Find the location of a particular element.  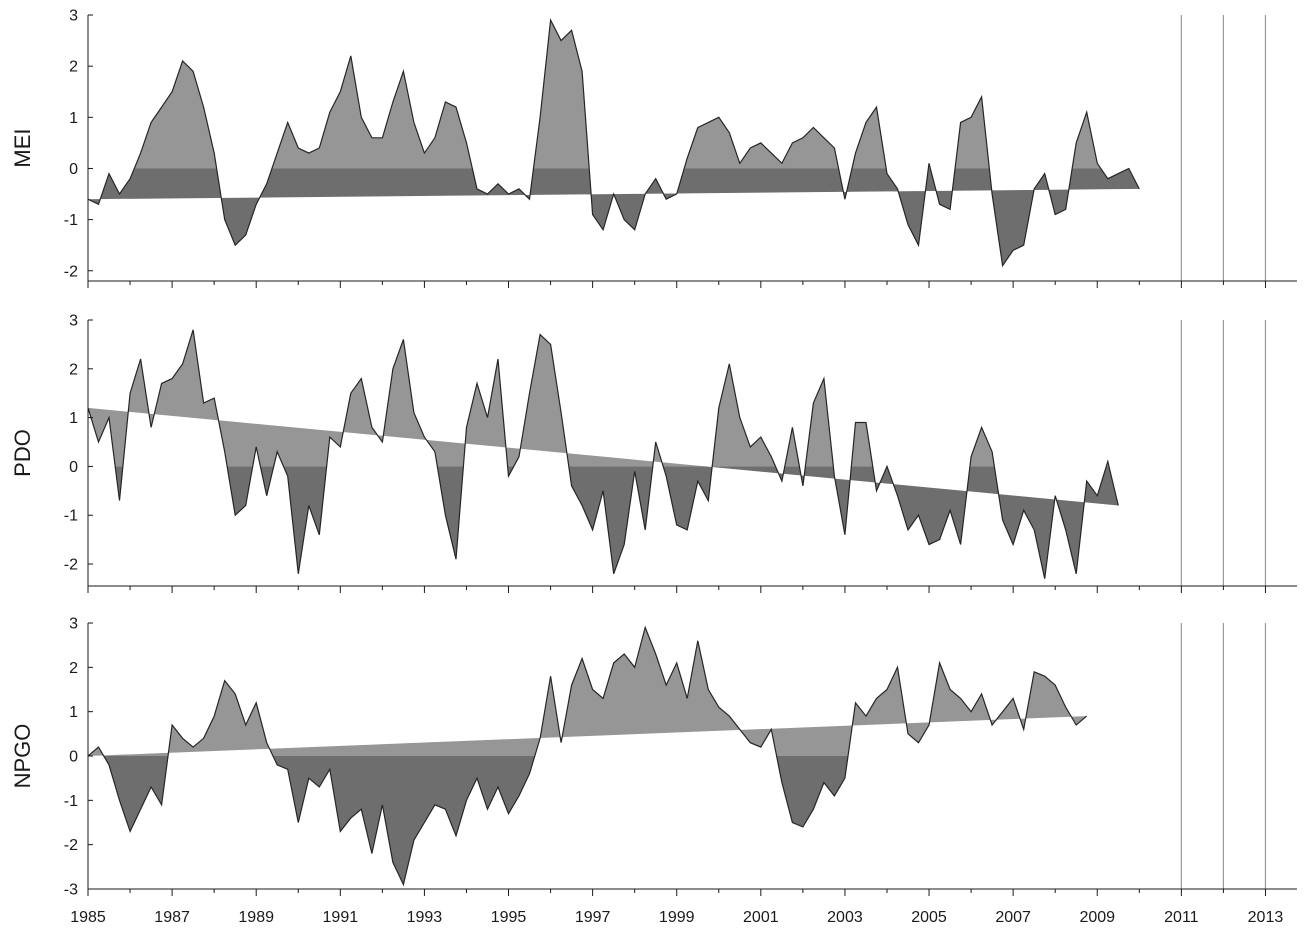

x-tick-label: 1987 is located at coordinates (172, 917).